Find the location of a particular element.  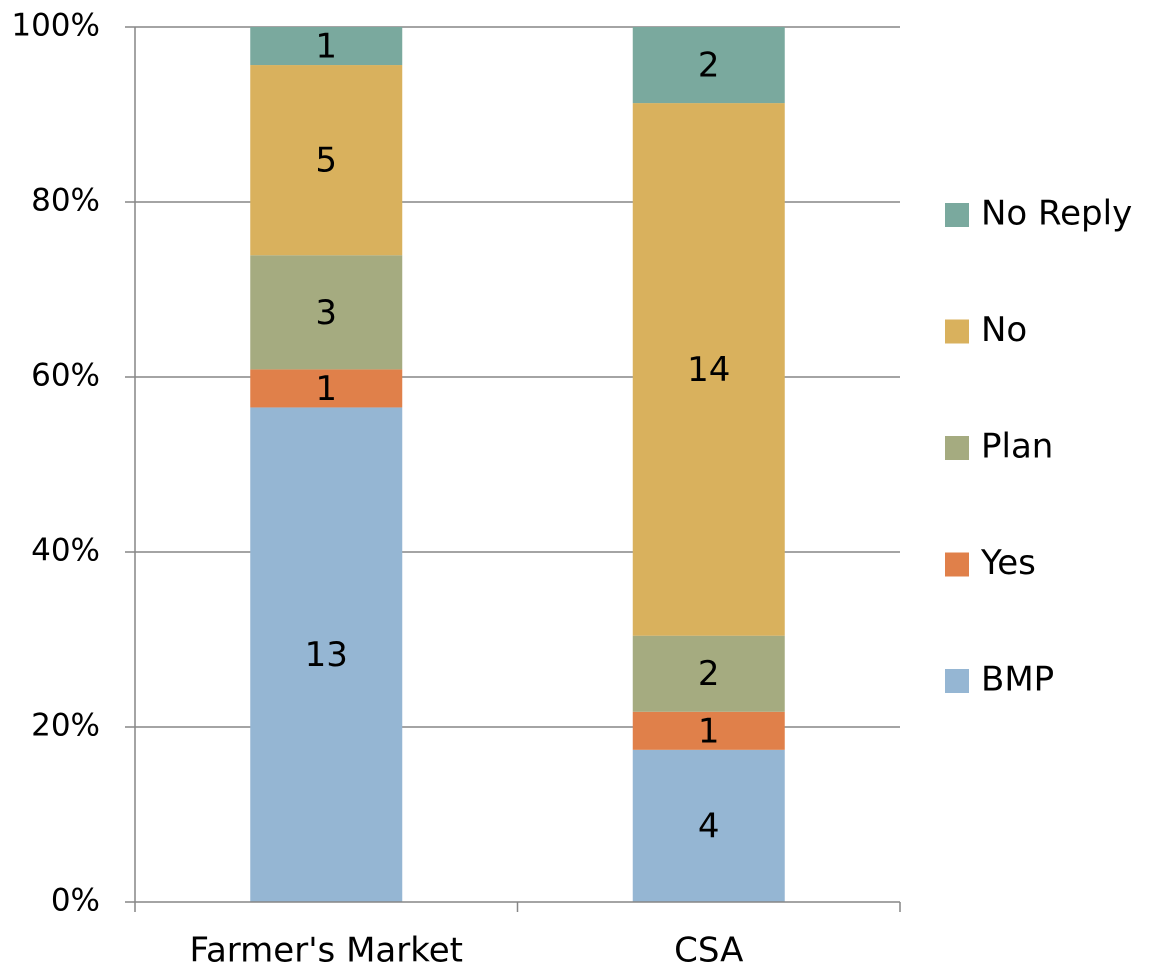

legend-label: Plan is located at coordinates (1017, 447).